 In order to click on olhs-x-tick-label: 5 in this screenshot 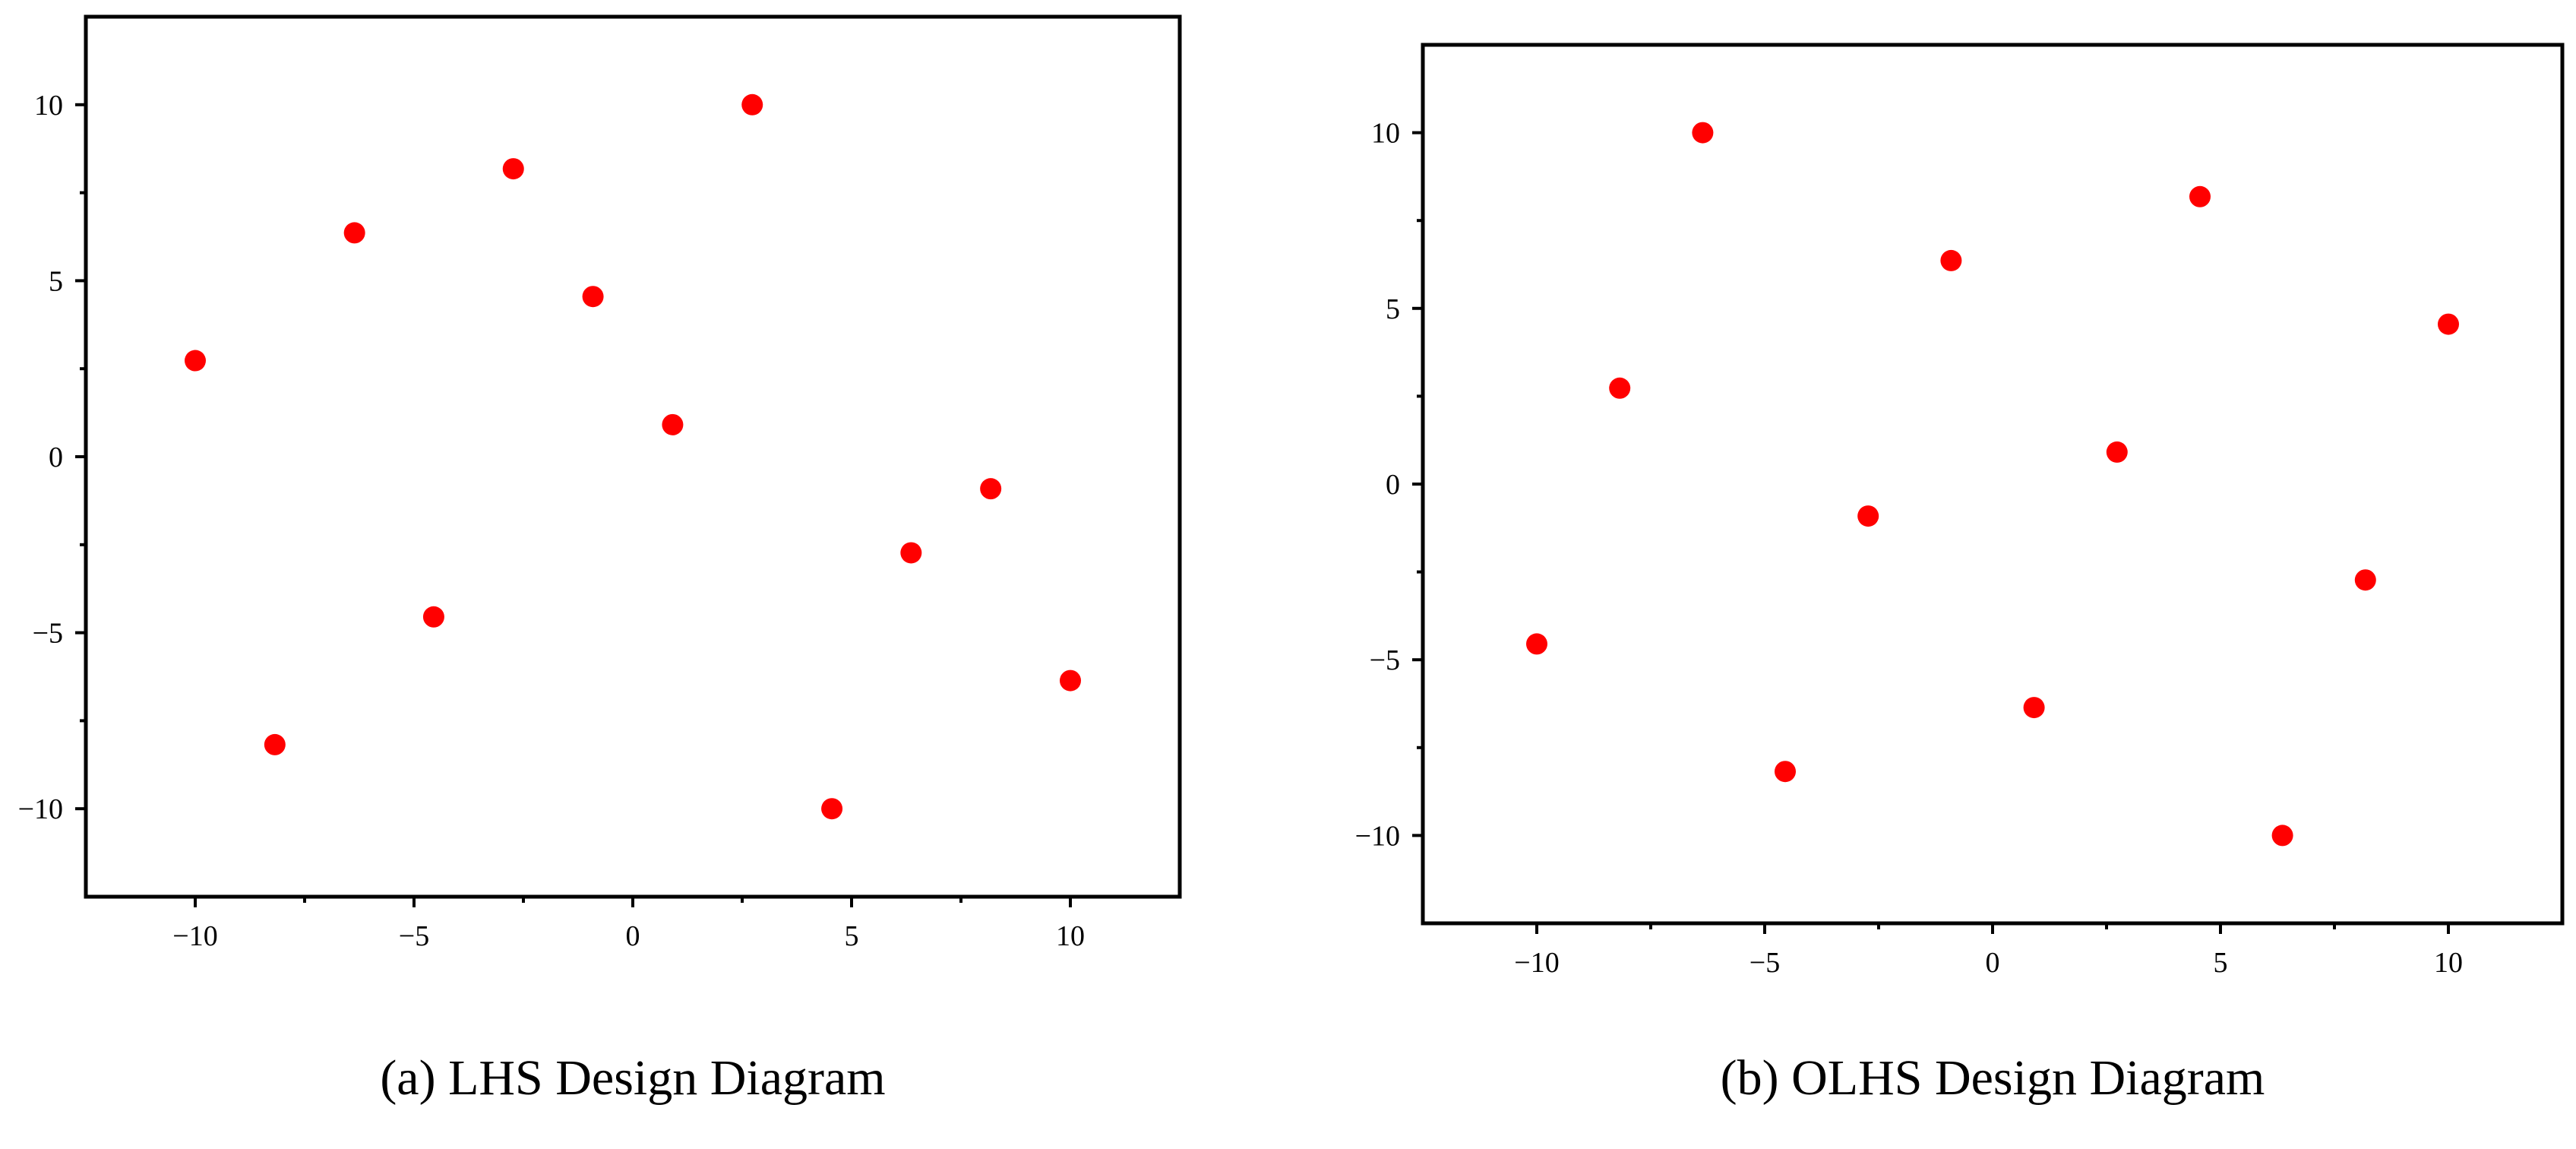, I will do `click(2221, 963)`.